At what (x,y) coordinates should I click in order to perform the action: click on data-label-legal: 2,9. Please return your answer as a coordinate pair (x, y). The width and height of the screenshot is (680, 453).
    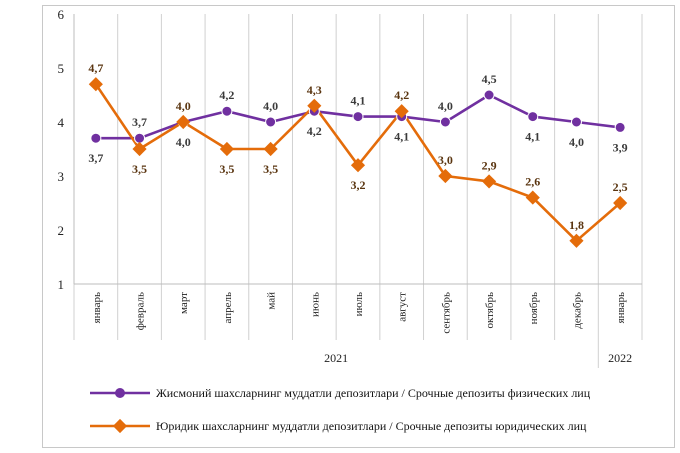
    Looking at the image, I should click on (489, 165).